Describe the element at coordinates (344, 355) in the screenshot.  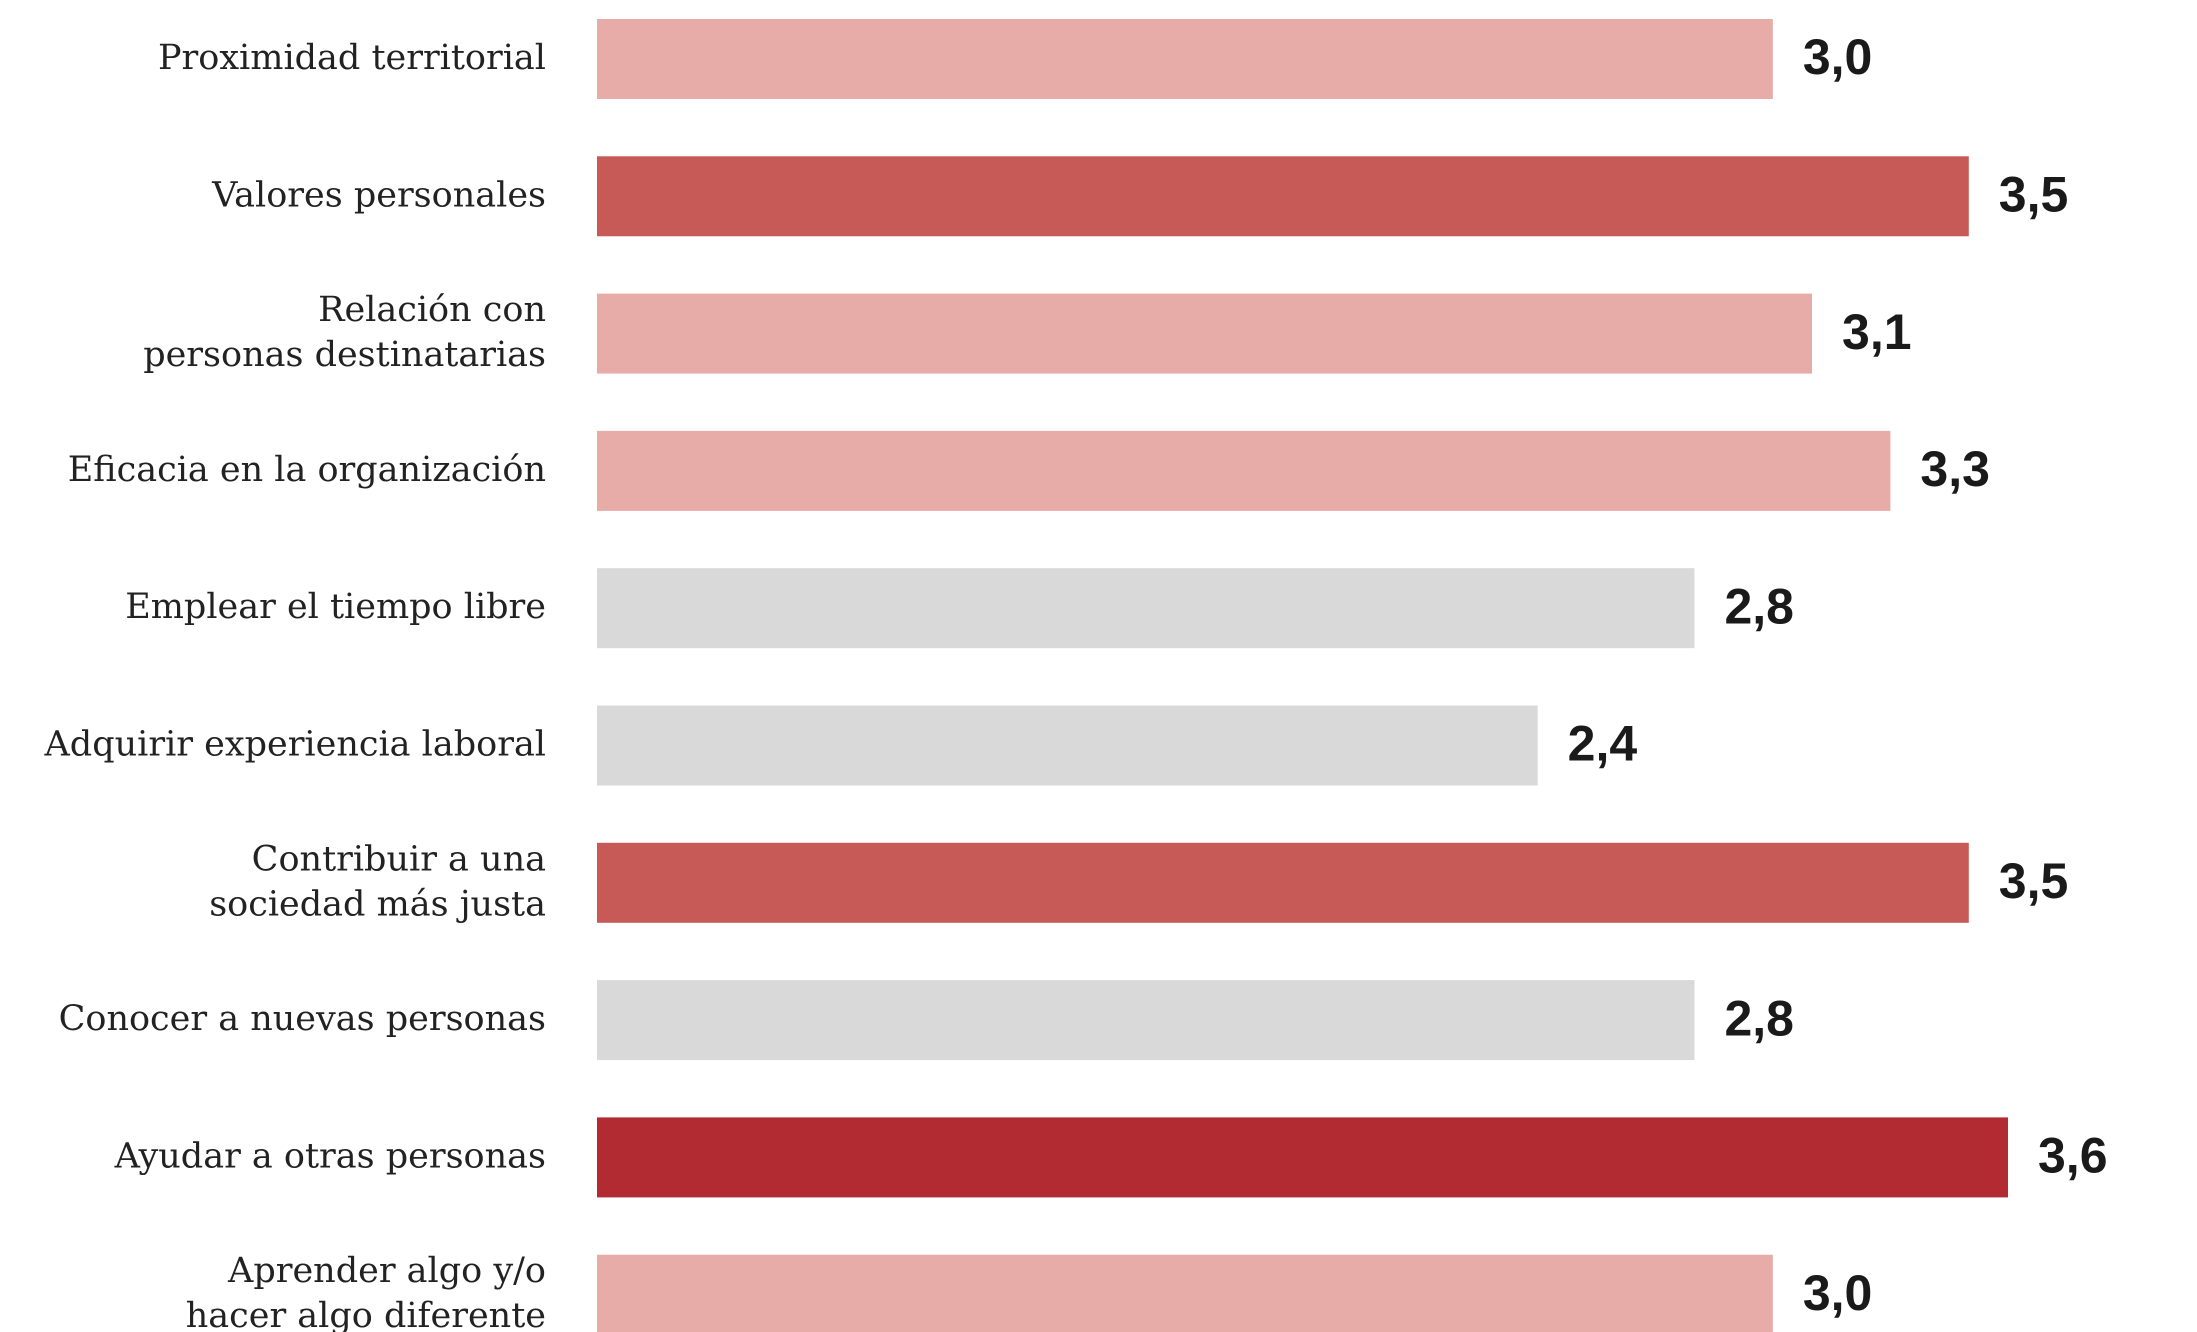
I see `category-label-line: personas destinatarias` at that location.